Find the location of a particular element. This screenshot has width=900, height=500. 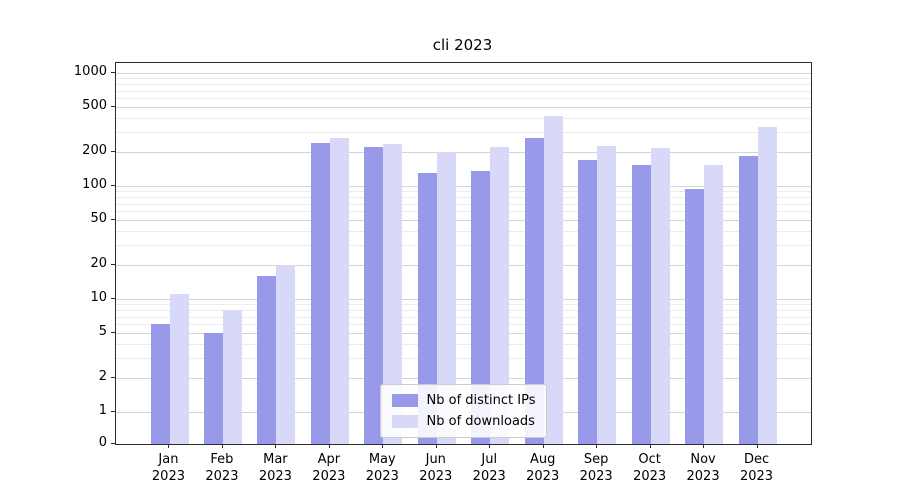

y-tick-label-2: 2 is located at coordinates (102, 376).